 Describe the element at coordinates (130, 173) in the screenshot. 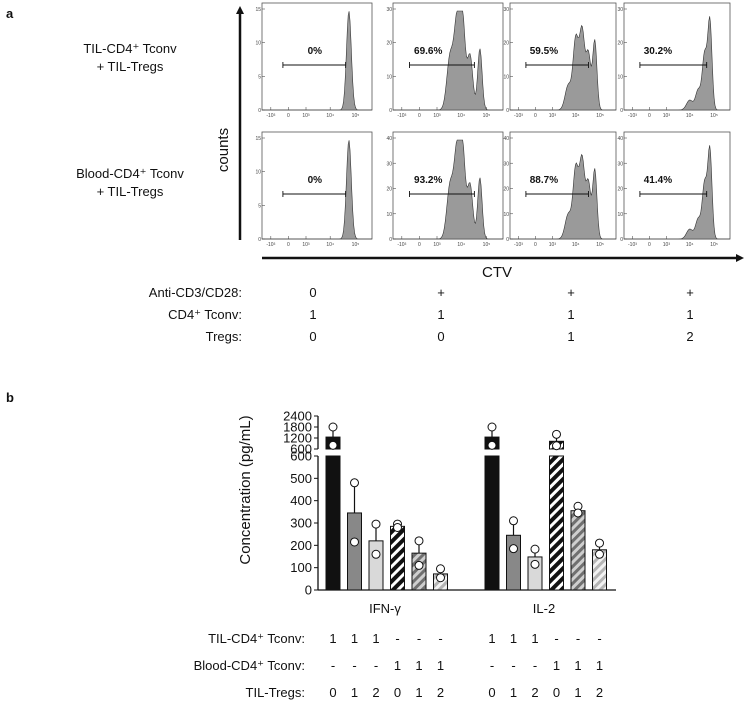

I see `row-2-label-line1: Blood-CD4⁺ Tconv` at that location.